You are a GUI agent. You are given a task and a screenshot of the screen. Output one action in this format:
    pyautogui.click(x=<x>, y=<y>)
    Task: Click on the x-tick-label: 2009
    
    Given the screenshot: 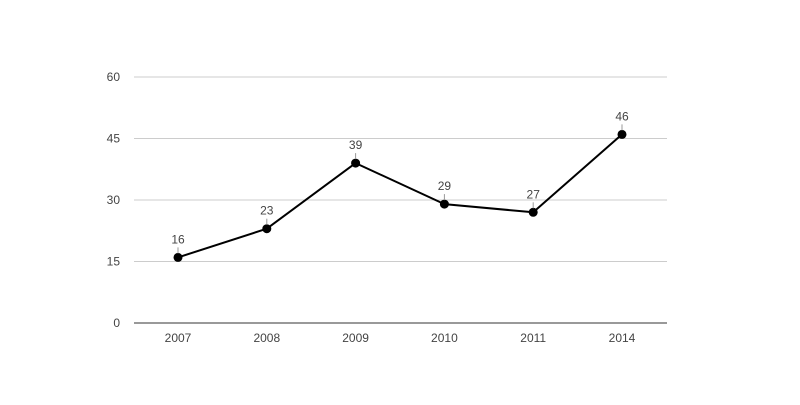 What is the action you would take?
    pyautogui.click(x=355, y=338)
    